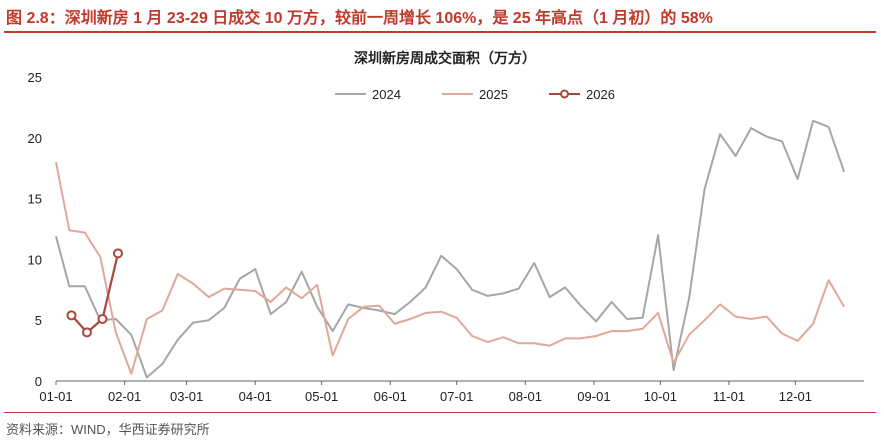 The width and height of the screenshot is (884, 443). I want to click on y-tick-label: 25, so click(35, 77).